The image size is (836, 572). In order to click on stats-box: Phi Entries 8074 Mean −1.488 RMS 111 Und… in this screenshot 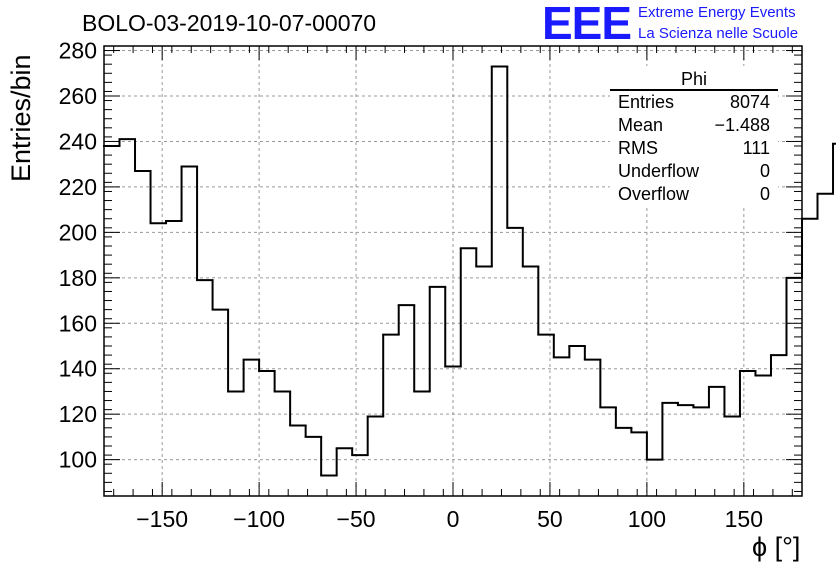, I will do `click(694, 136)`.